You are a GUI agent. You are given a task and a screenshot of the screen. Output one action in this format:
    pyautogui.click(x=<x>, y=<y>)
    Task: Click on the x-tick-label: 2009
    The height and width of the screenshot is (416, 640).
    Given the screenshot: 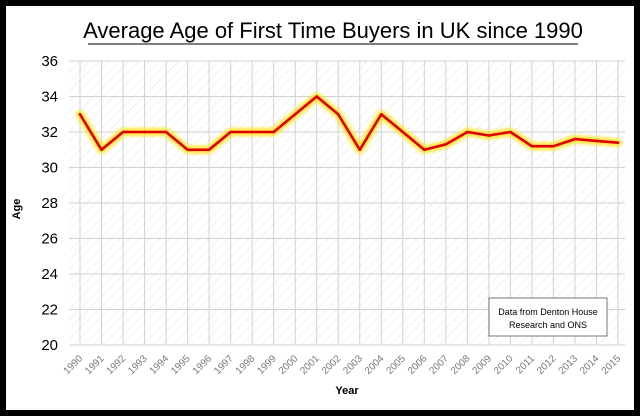 What is the action you would take?
    pyautogui.click(x=482, y=365)
    